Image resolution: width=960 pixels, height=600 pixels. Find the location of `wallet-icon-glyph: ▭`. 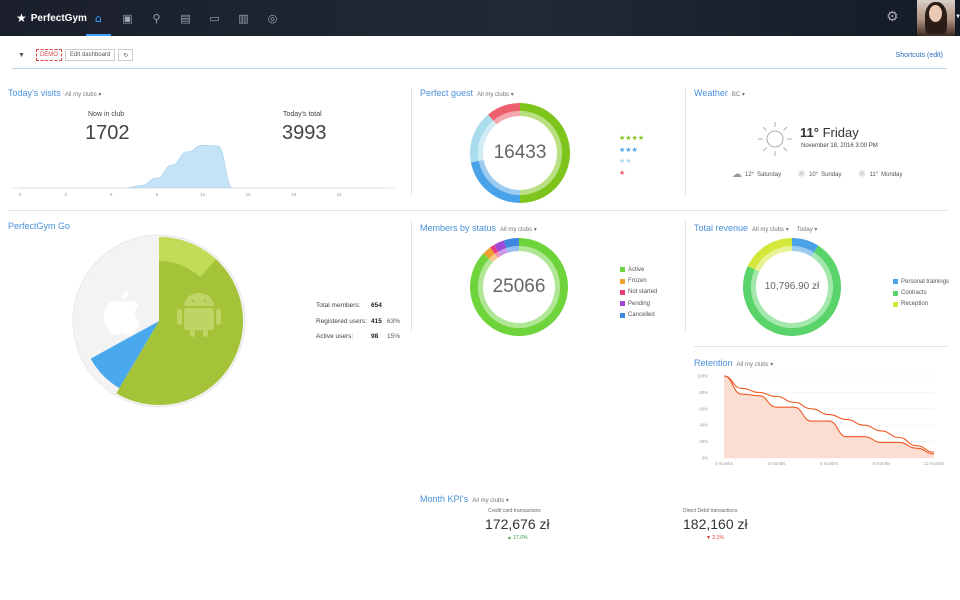

wallet-icon-glyph: ▭ is located at coordinates (214, 18).